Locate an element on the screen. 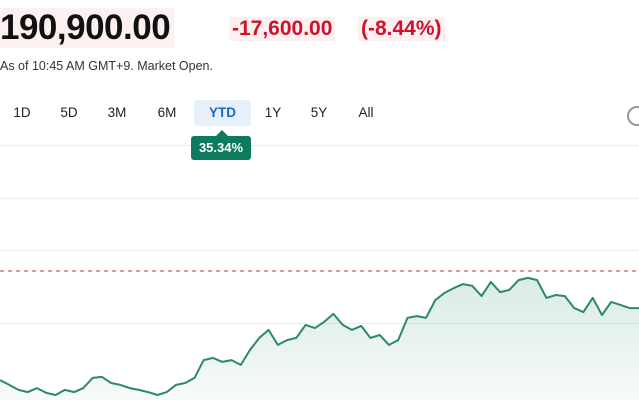  range-tab: 6M is located at coordinates (167, 112).